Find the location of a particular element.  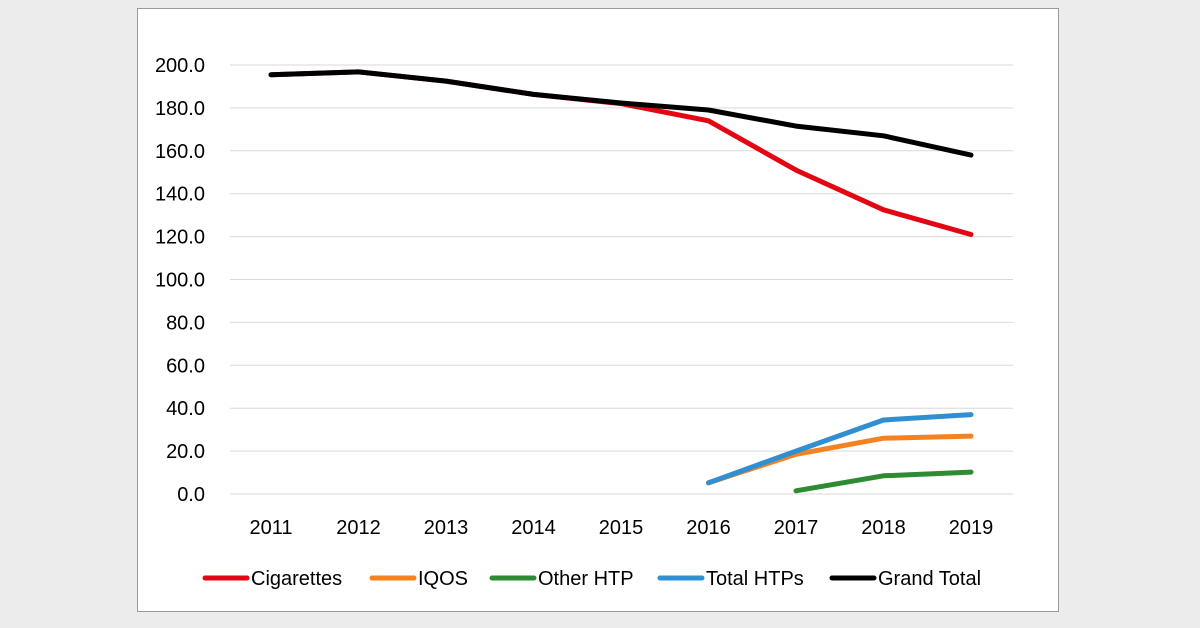

y-tick-label: 20.0 is located at coordinates (185, 452).